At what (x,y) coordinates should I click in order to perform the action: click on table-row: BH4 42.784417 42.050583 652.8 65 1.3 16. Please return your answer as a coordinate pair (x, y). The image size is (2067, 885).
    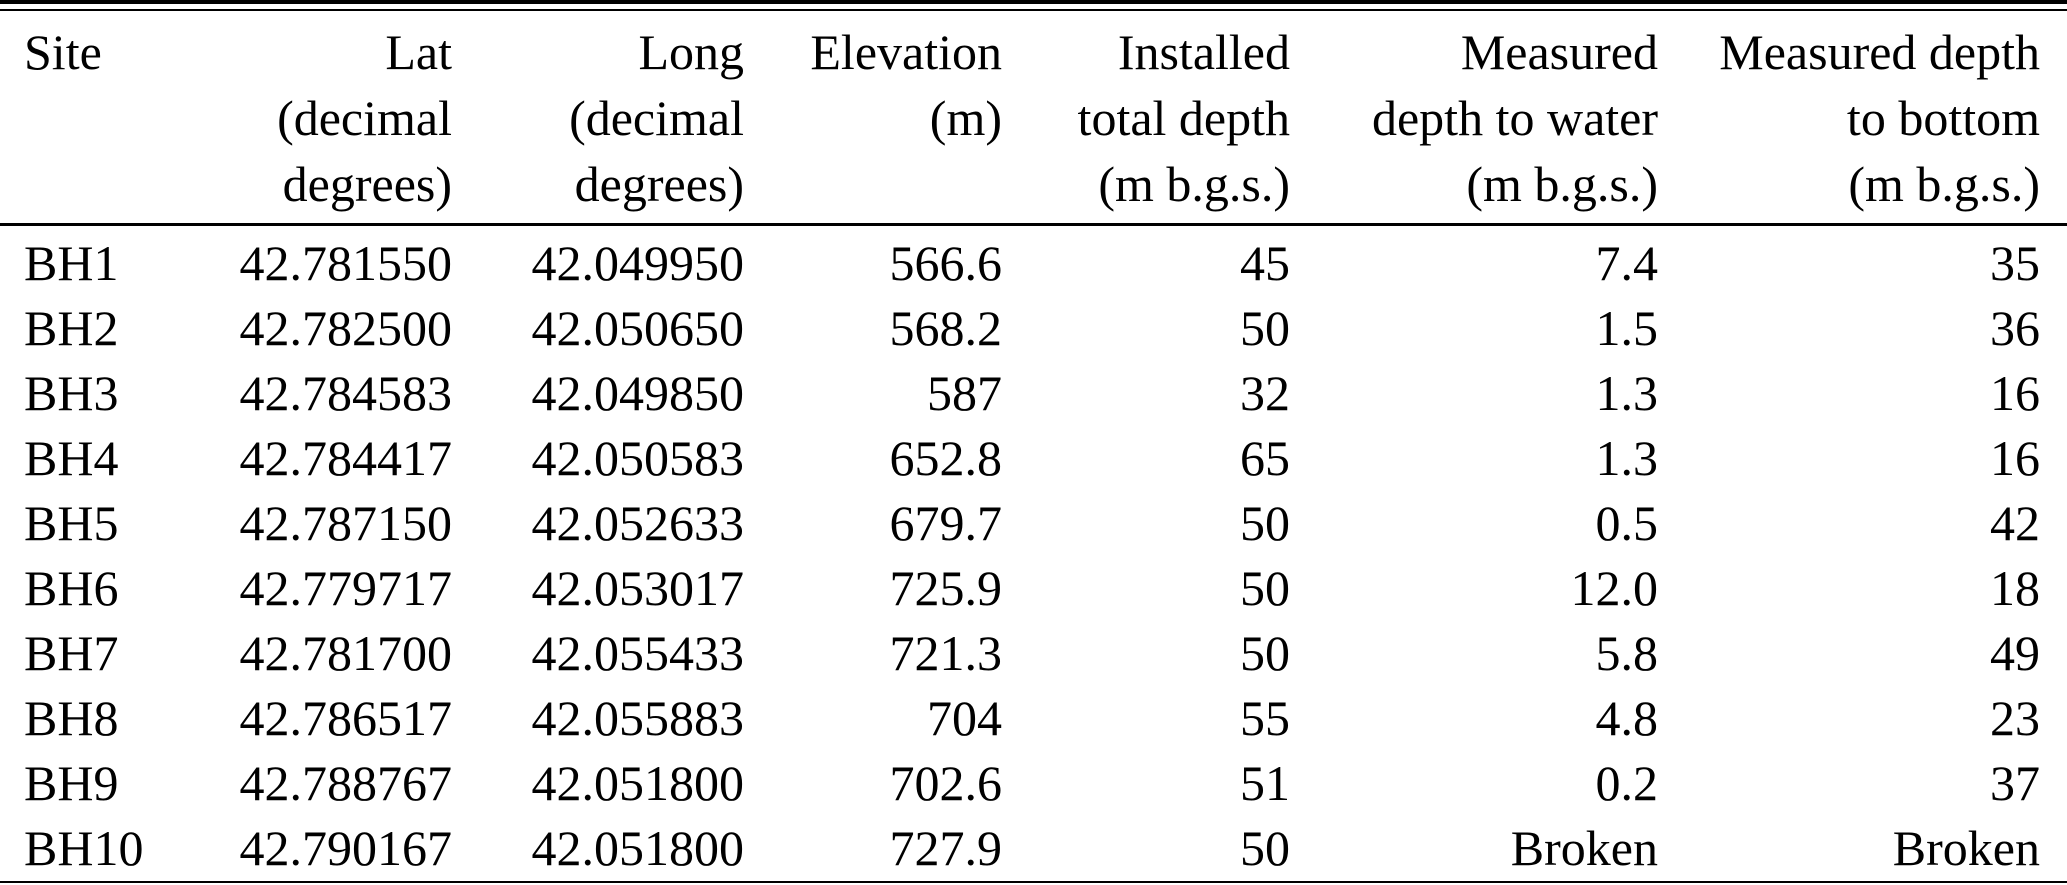
    Looking at the image, I should click on (1033, 458).